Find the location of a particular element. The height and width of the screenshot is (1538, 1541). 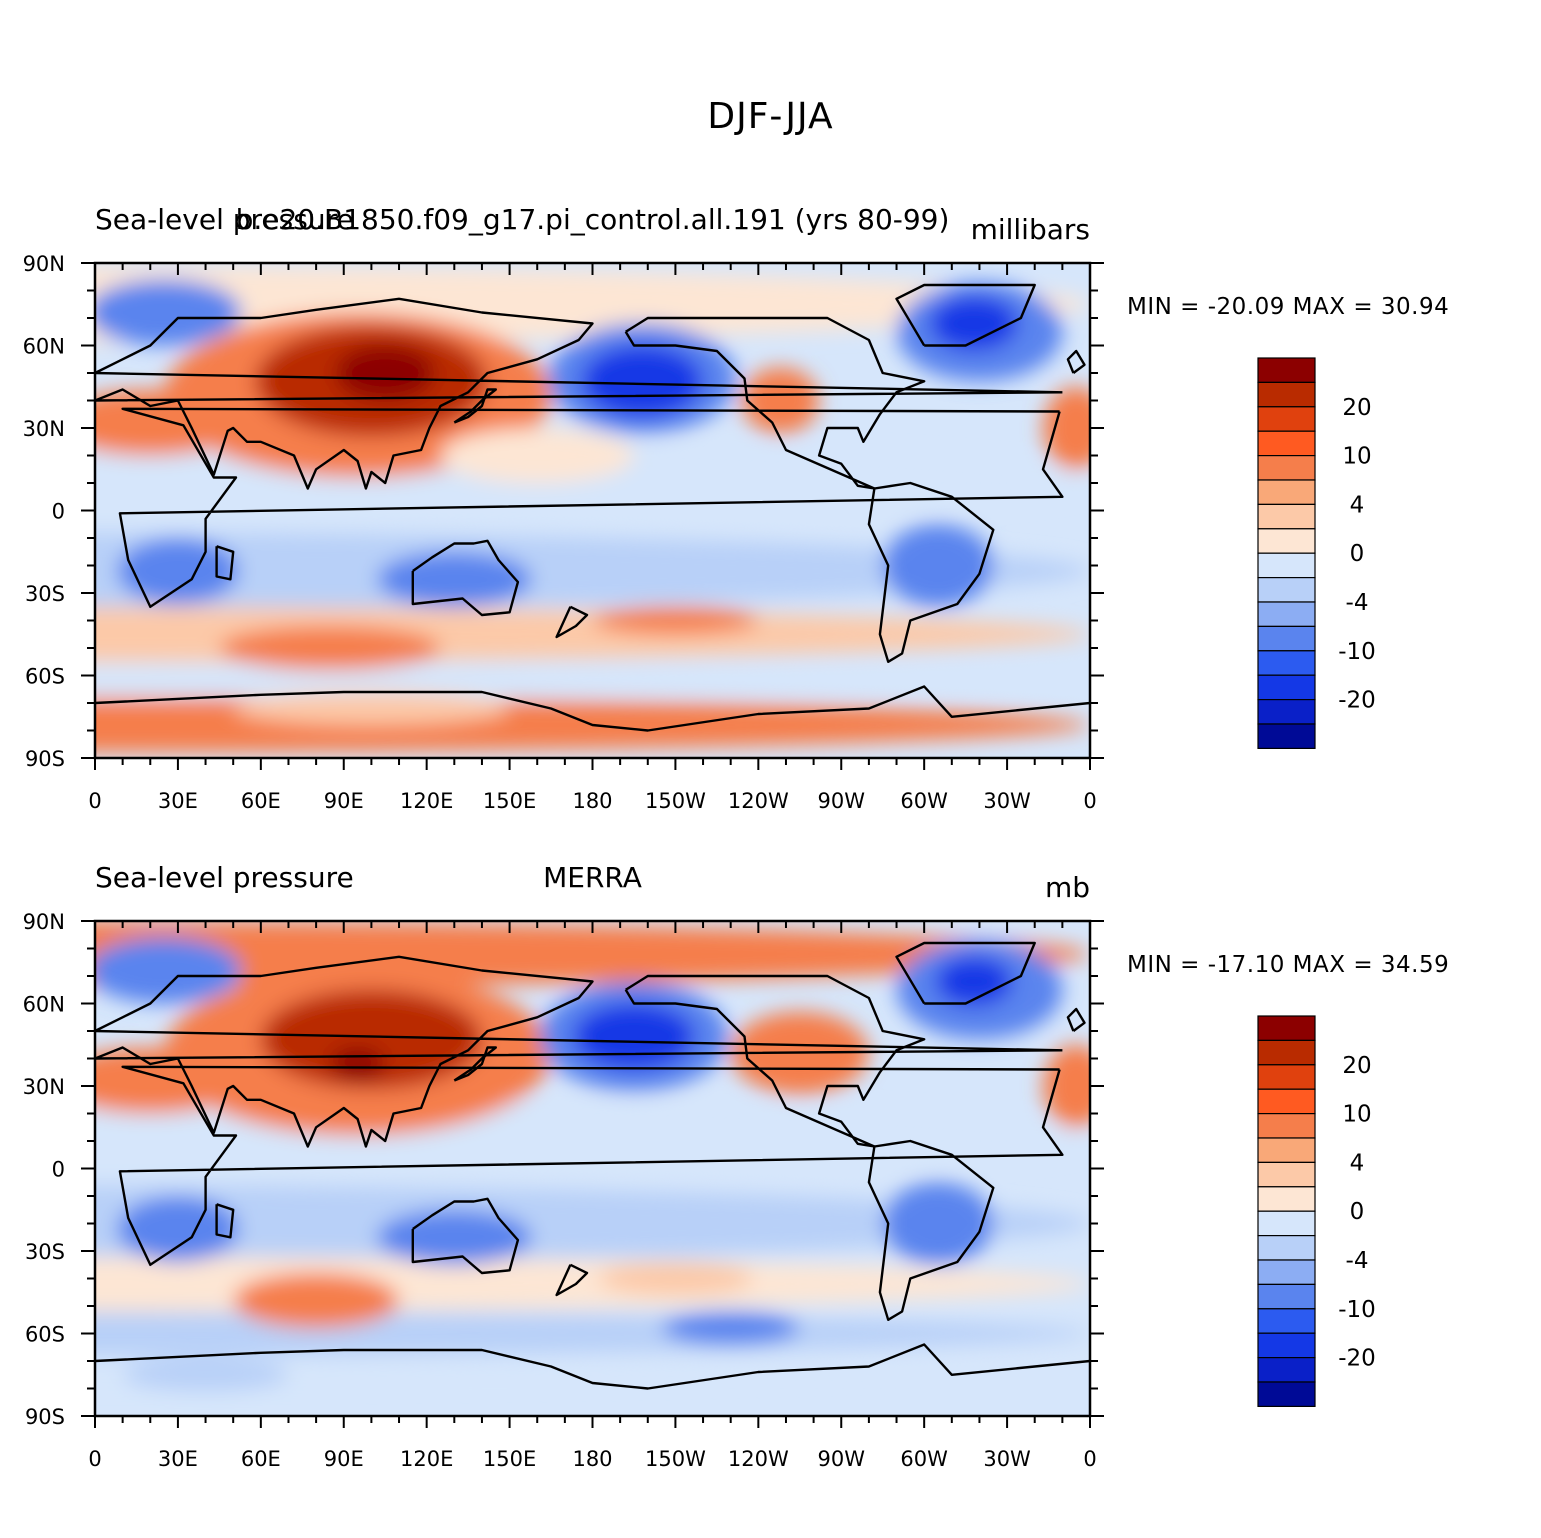

lat-label: 60N is located at coordinates (44, 1005).